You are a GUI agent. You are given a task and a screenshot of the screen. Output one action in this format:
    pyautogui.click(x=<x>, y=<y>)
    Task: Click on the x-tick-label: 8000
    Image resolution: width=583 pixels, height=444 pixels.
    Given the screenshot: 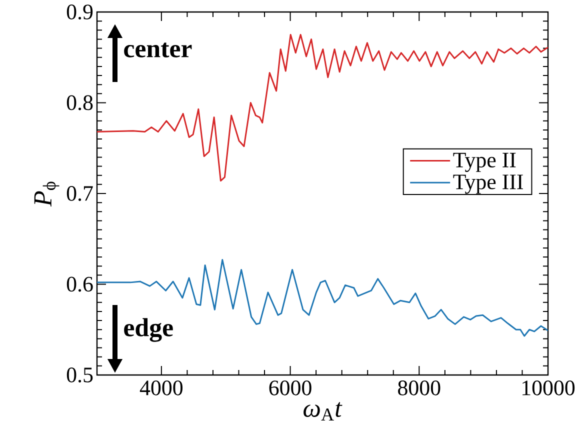 What is the action you would take?
    pyautogui.click(x=419, y=388)
    